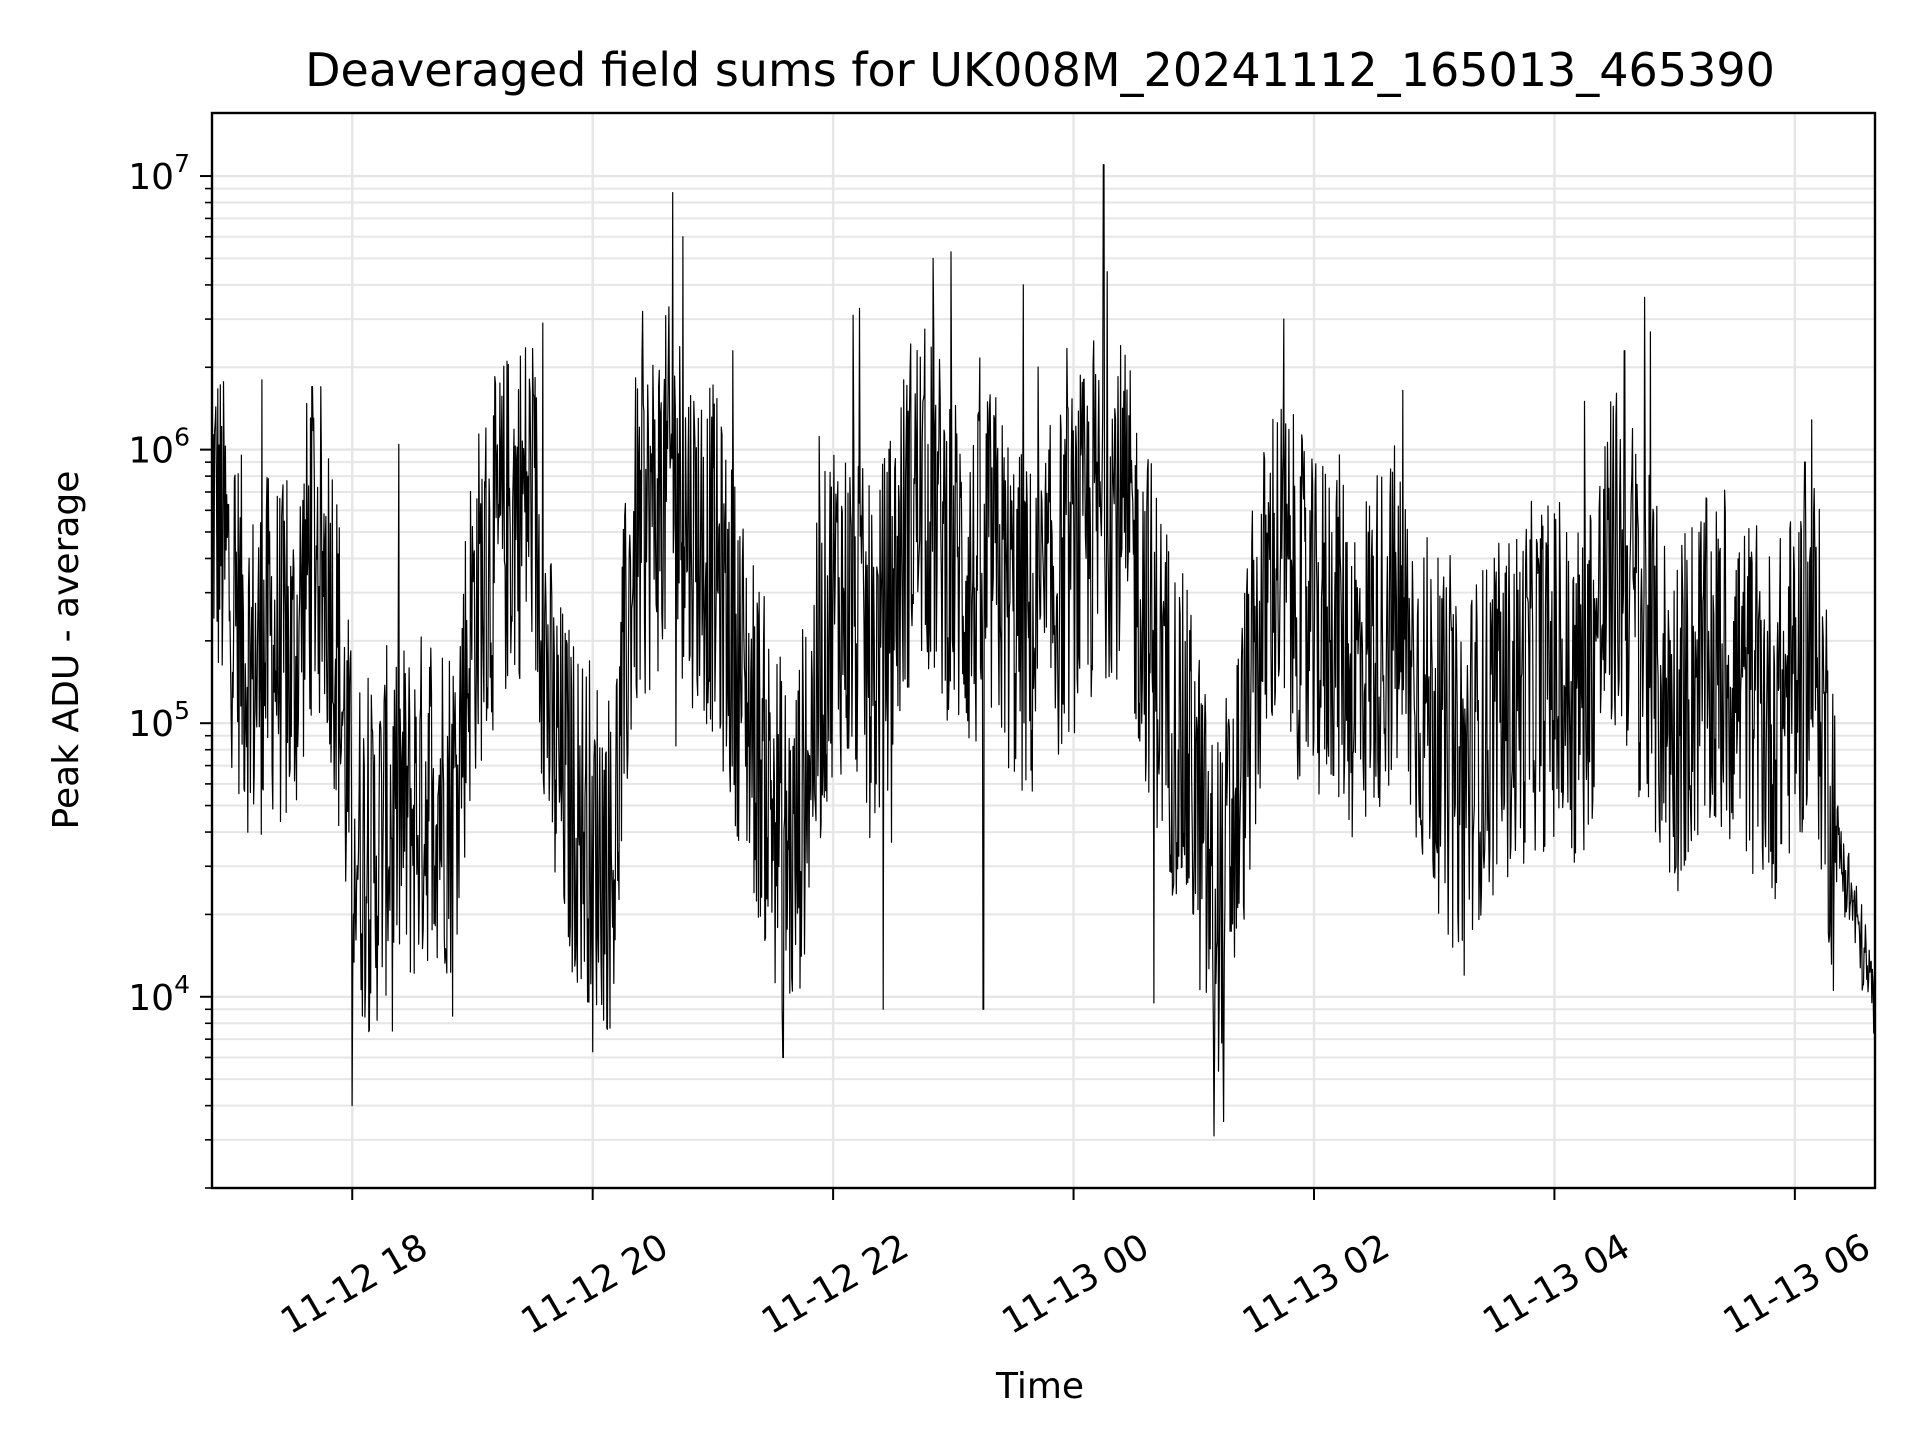 The height and width of the screenshot is (1440, 1920). Describe the element at coordinates (159, 720) in the screenshot. I see `y-tick-label: 10⁵` at that location.